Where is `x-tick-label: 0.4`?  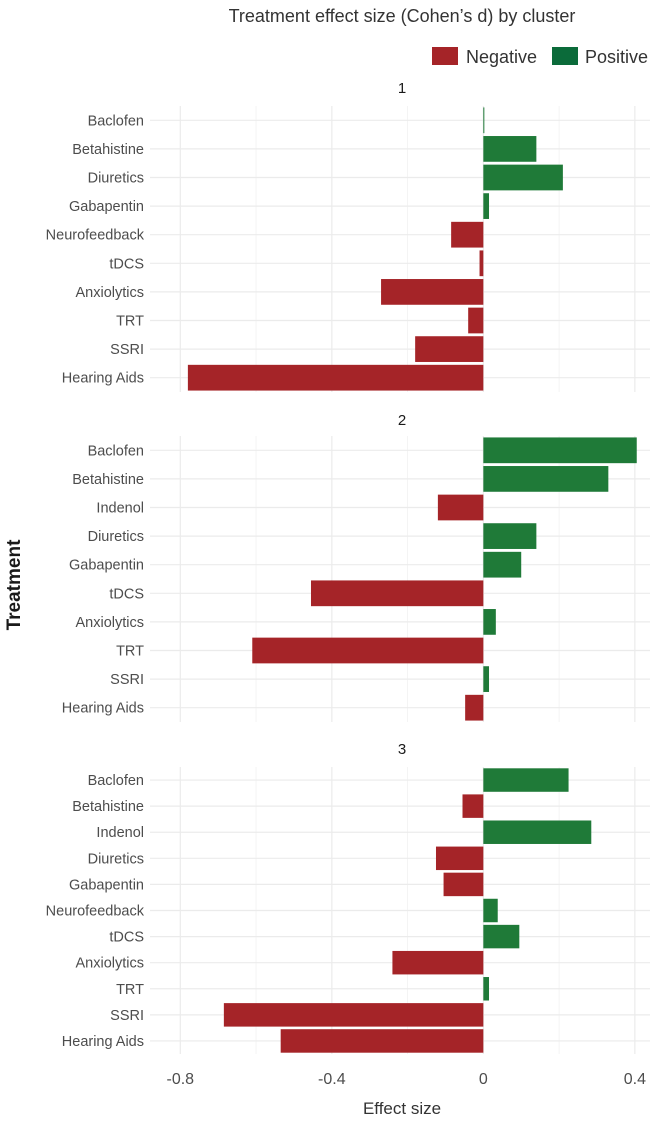
x-tick-label: 0.4 is located at coordinates (635, 1079).